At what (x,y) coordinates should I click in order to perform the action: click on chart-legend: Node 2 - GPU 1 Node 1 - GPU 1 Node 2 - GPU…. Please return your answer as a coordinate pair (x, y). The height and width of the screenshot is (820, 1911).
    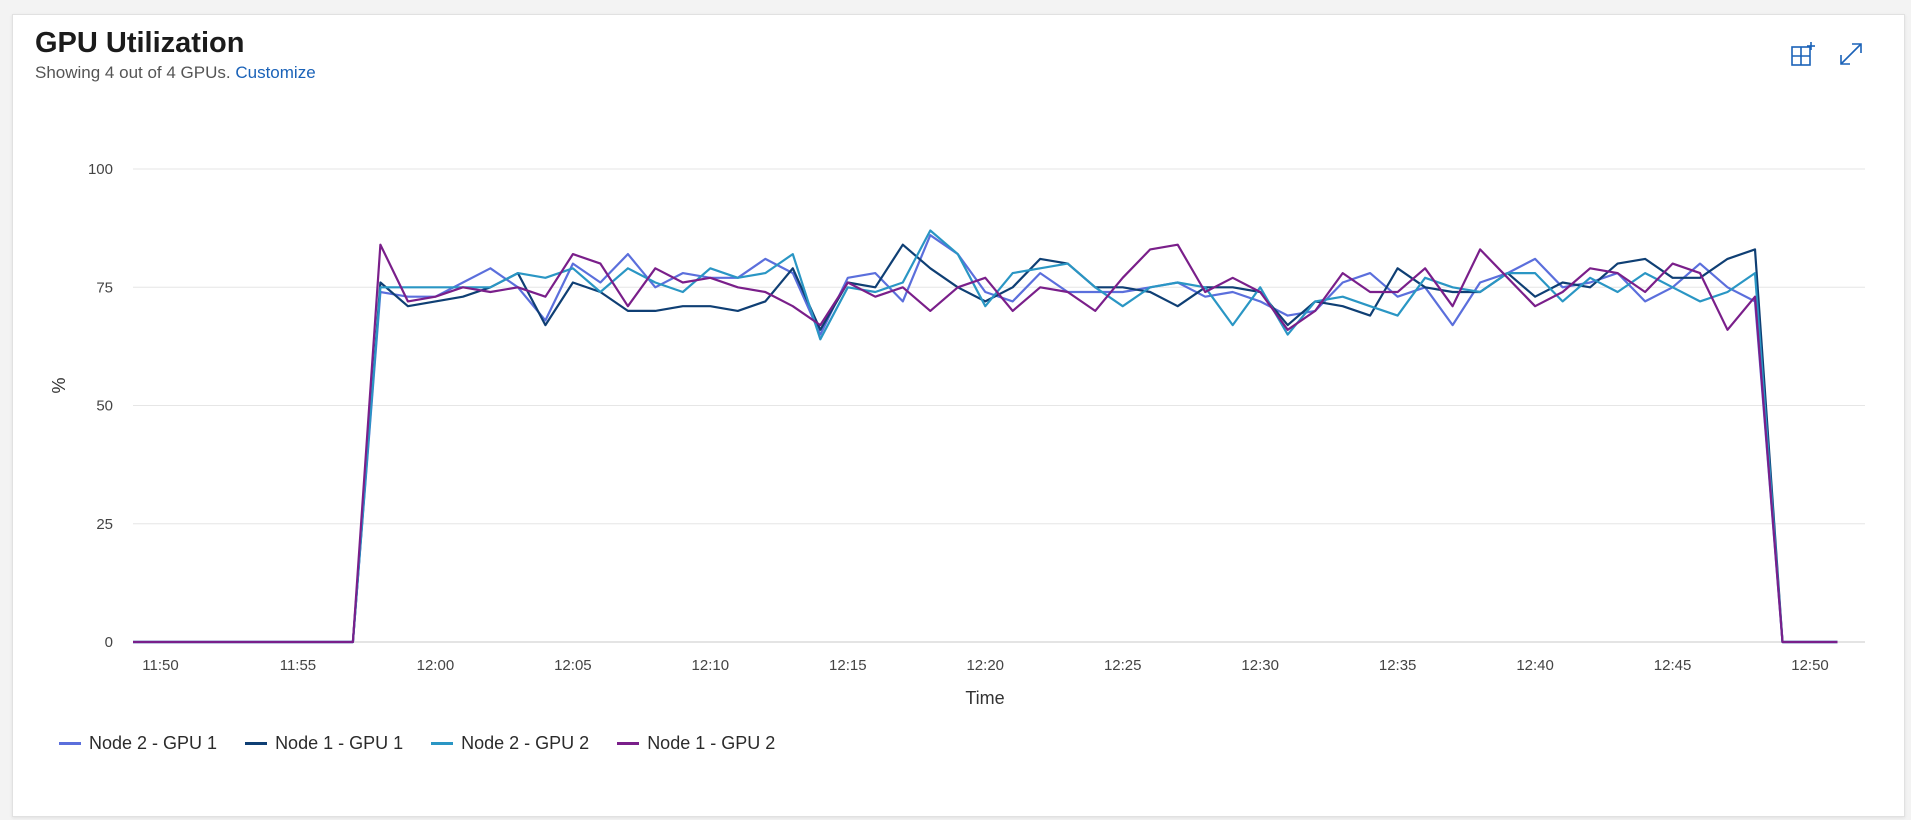
    Looking at the image, I should click on (417, 743).